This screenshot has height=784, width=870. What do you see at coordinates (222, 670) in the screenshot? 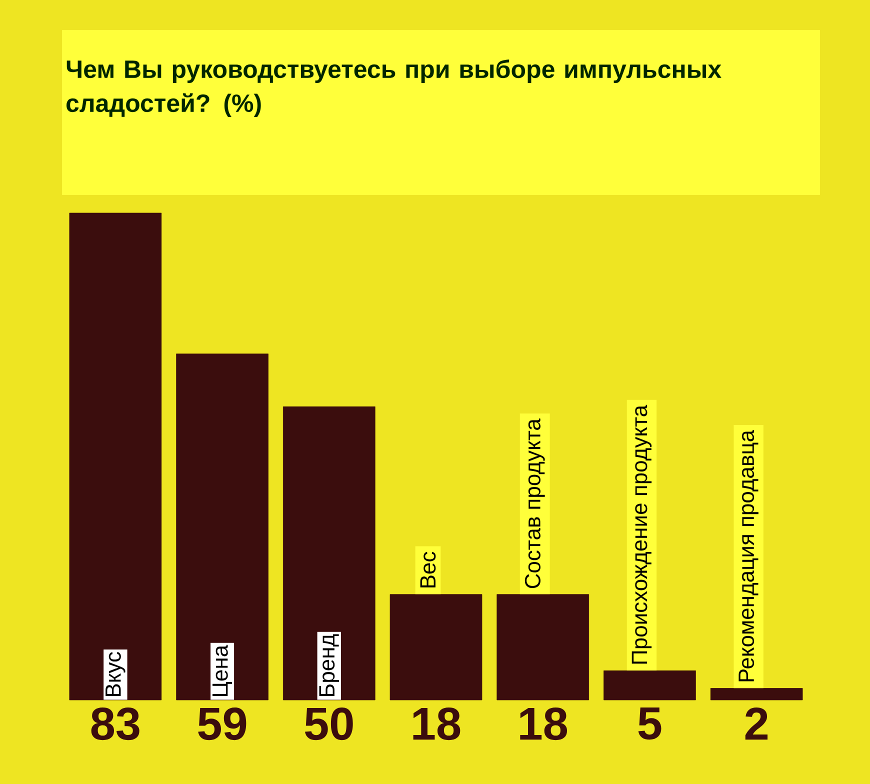
I see `x-tick-label: Цена` at bounding box center [222, 670].